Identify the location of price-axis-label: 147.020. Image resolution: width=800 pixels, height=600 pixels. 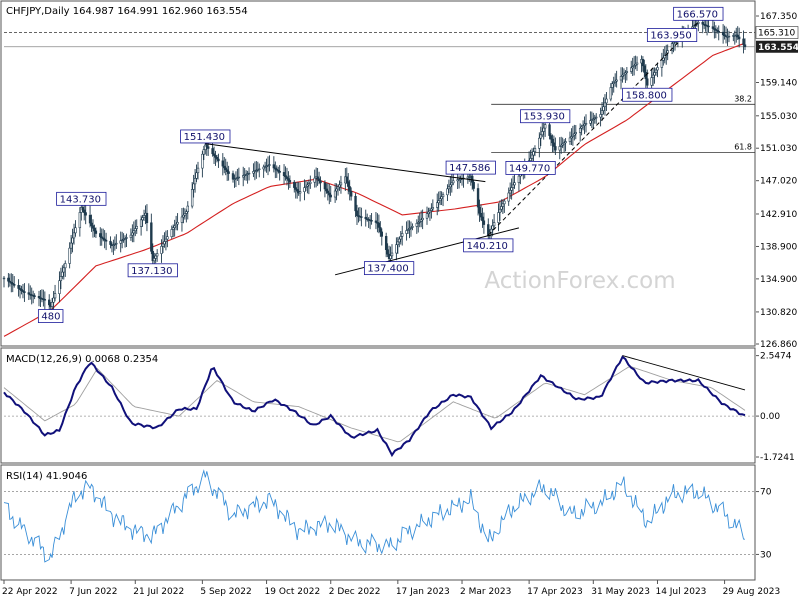
(778, 182).